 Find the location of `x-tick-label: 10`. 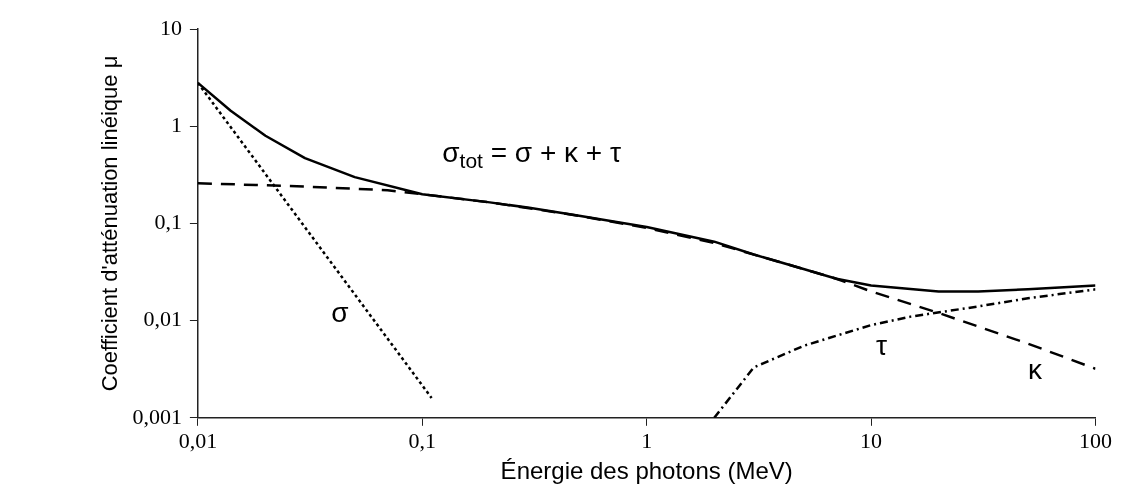

x-tick-label: 10 is located at coordinates (871, 440).